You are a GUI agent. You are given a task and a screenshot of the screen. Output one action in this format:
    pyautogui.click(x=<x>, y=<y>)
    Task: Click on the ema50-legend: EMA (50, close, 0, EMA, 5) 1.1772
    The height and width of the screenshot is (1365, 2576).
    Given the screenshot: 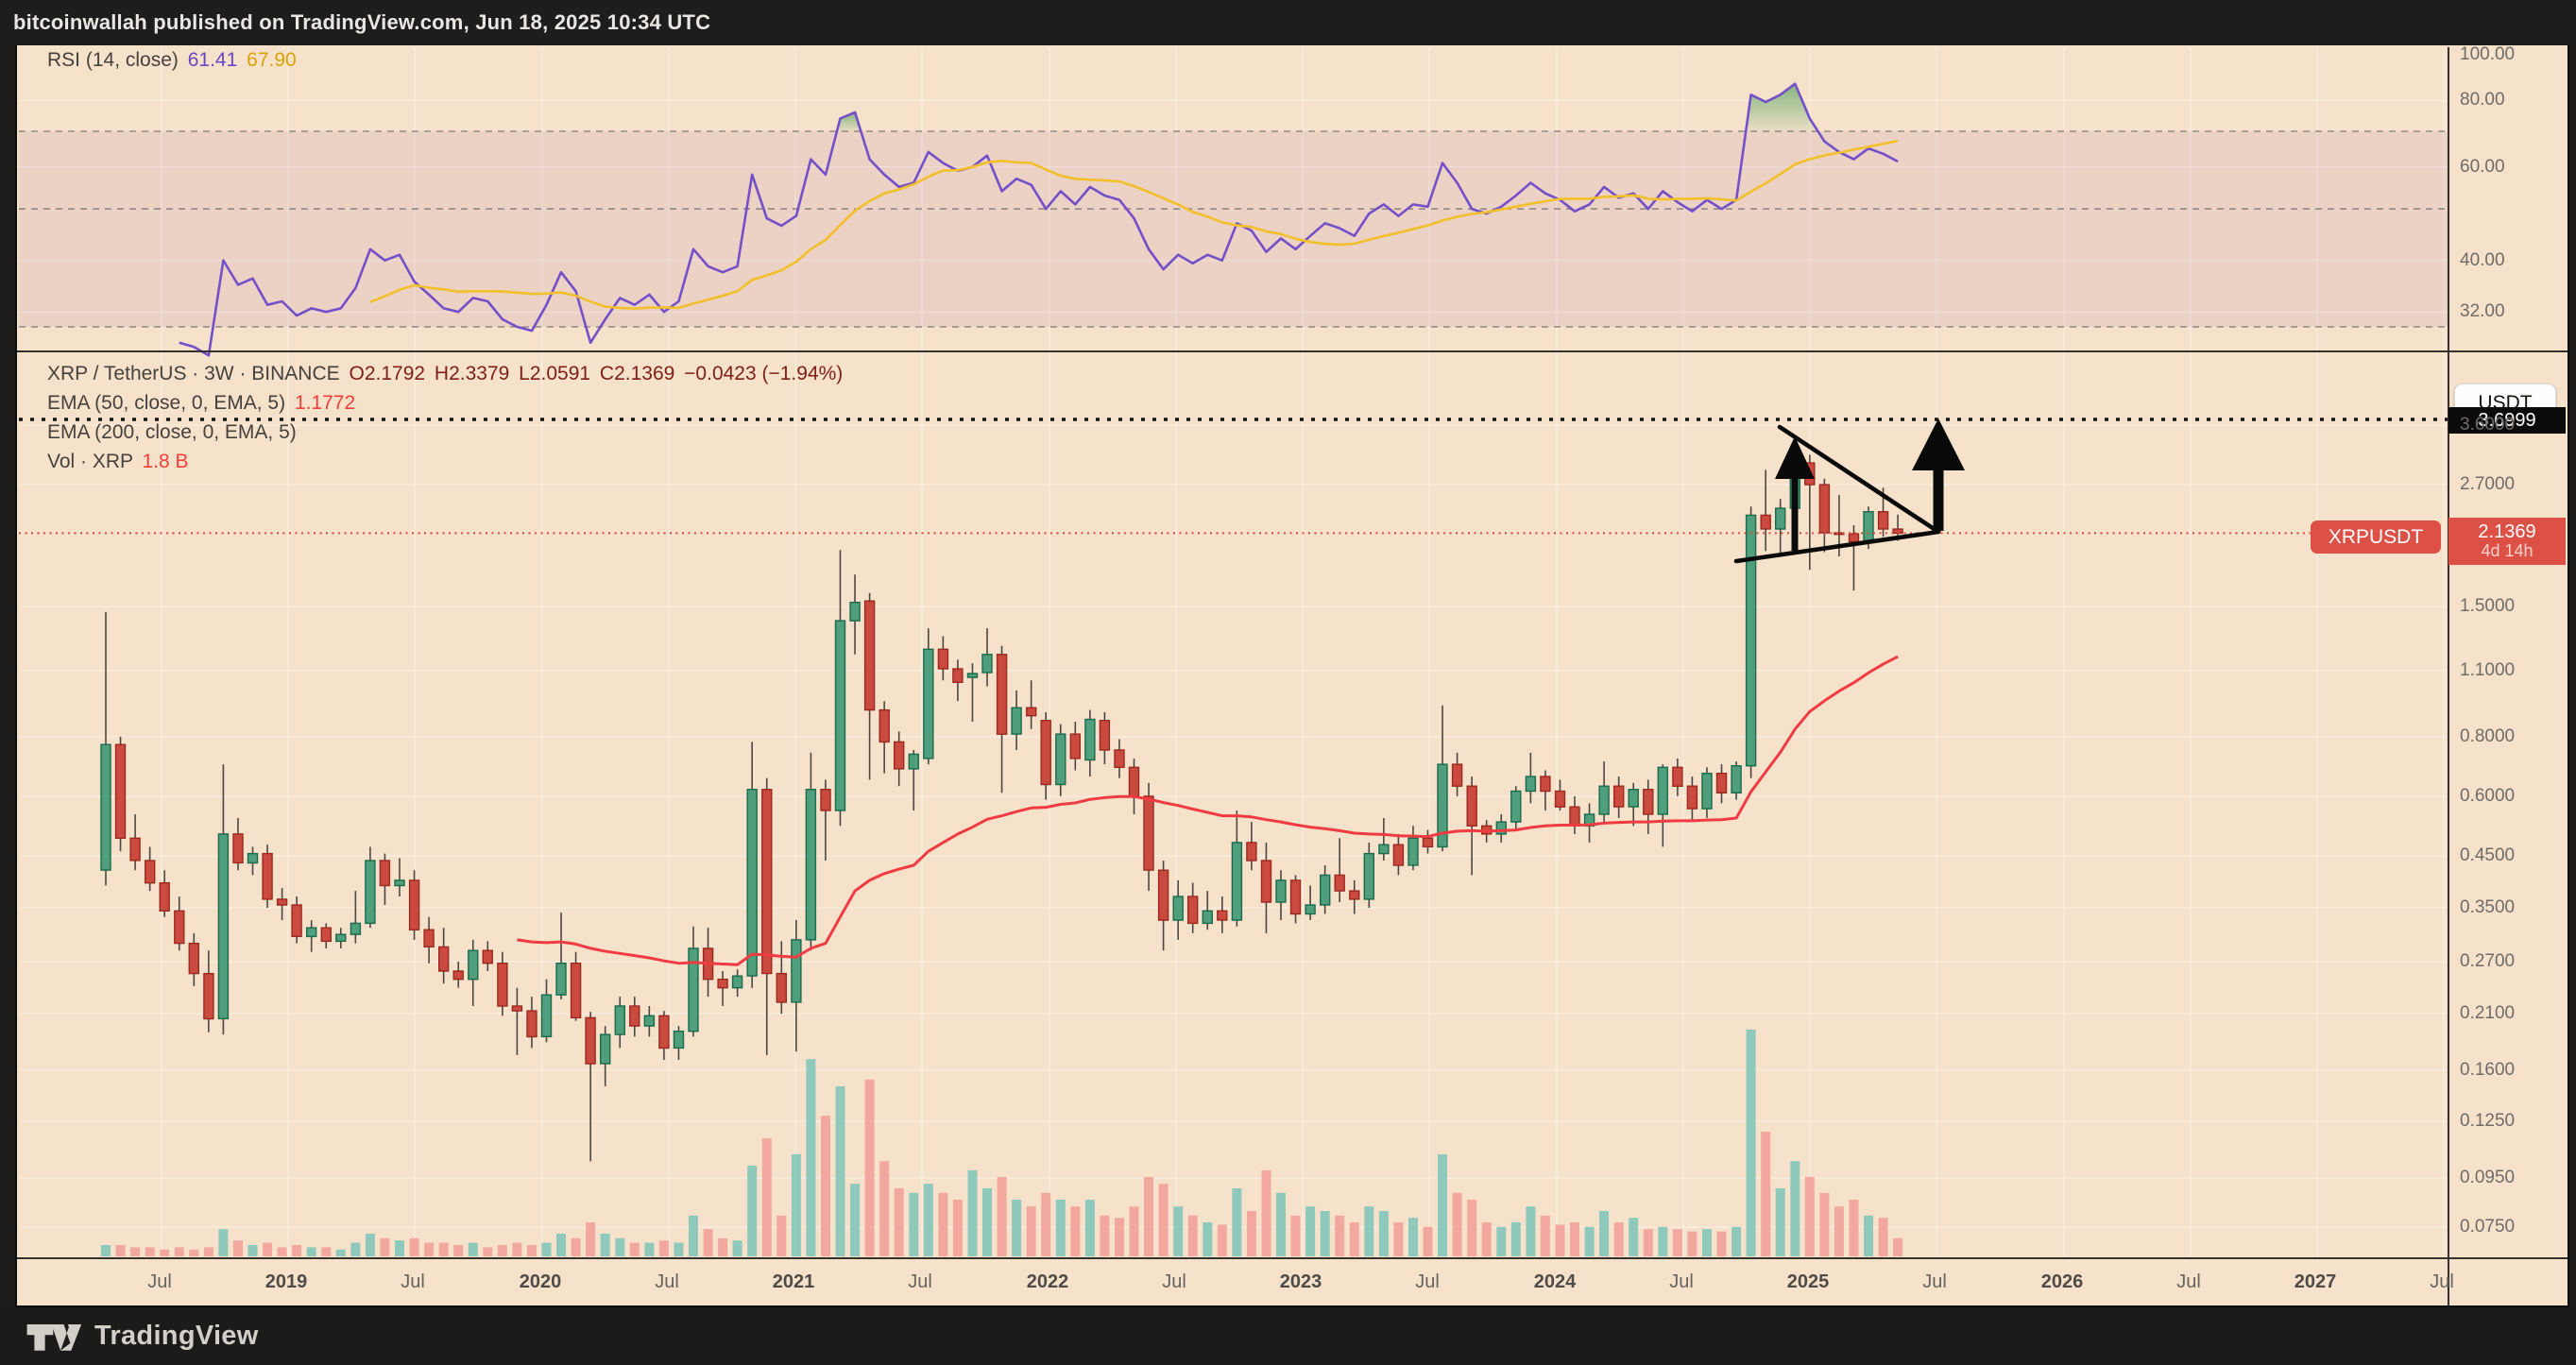 What is the action you would take?
    pyautogui.click(x=201, y=403)
    